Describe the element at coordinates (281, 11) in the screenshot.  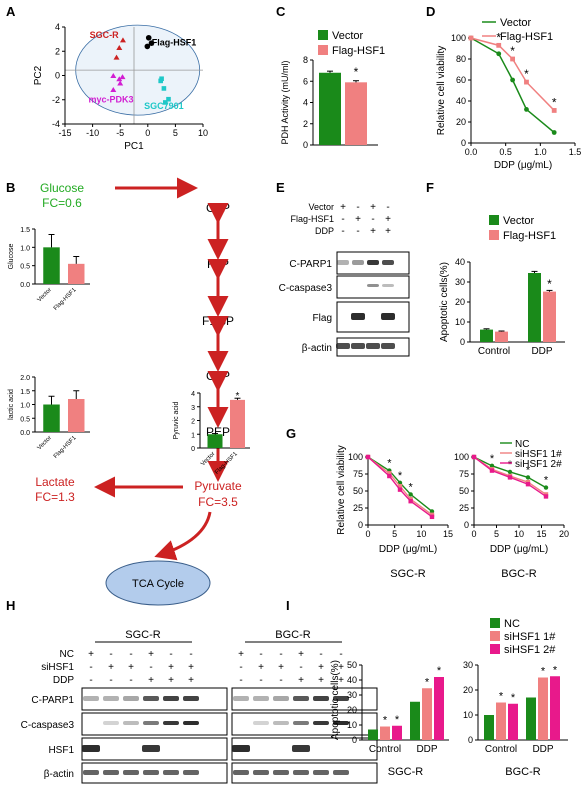
I see `panel-label-c: C` at that location.